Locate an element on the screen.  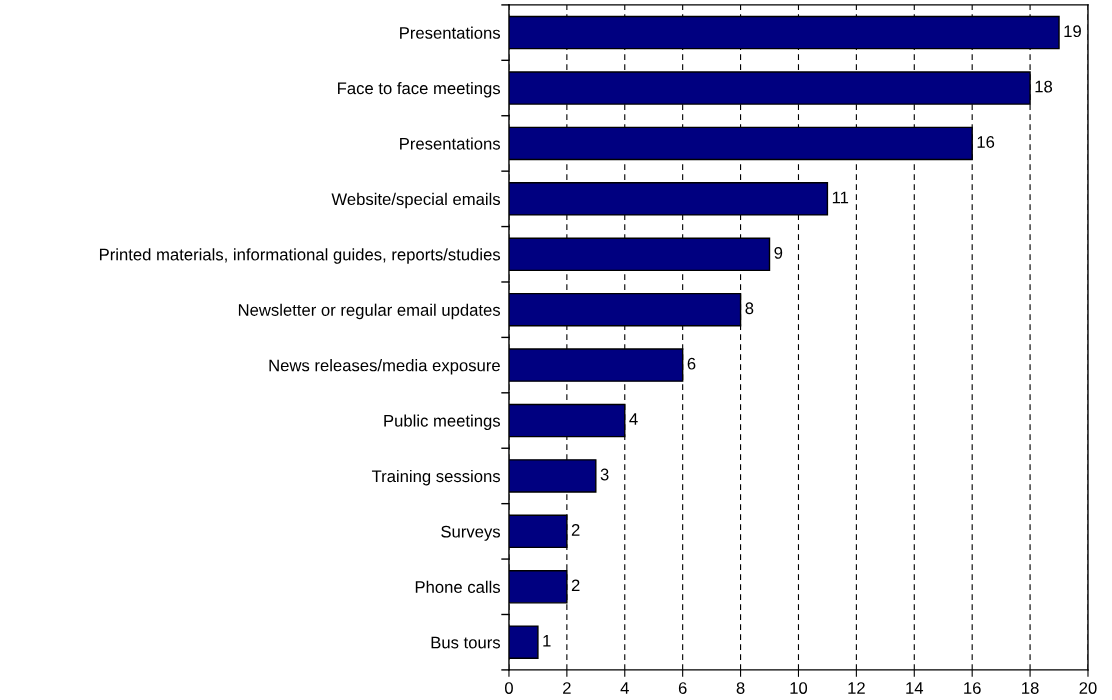
x-tick-label: 8 is located at coordinates (740, 688).